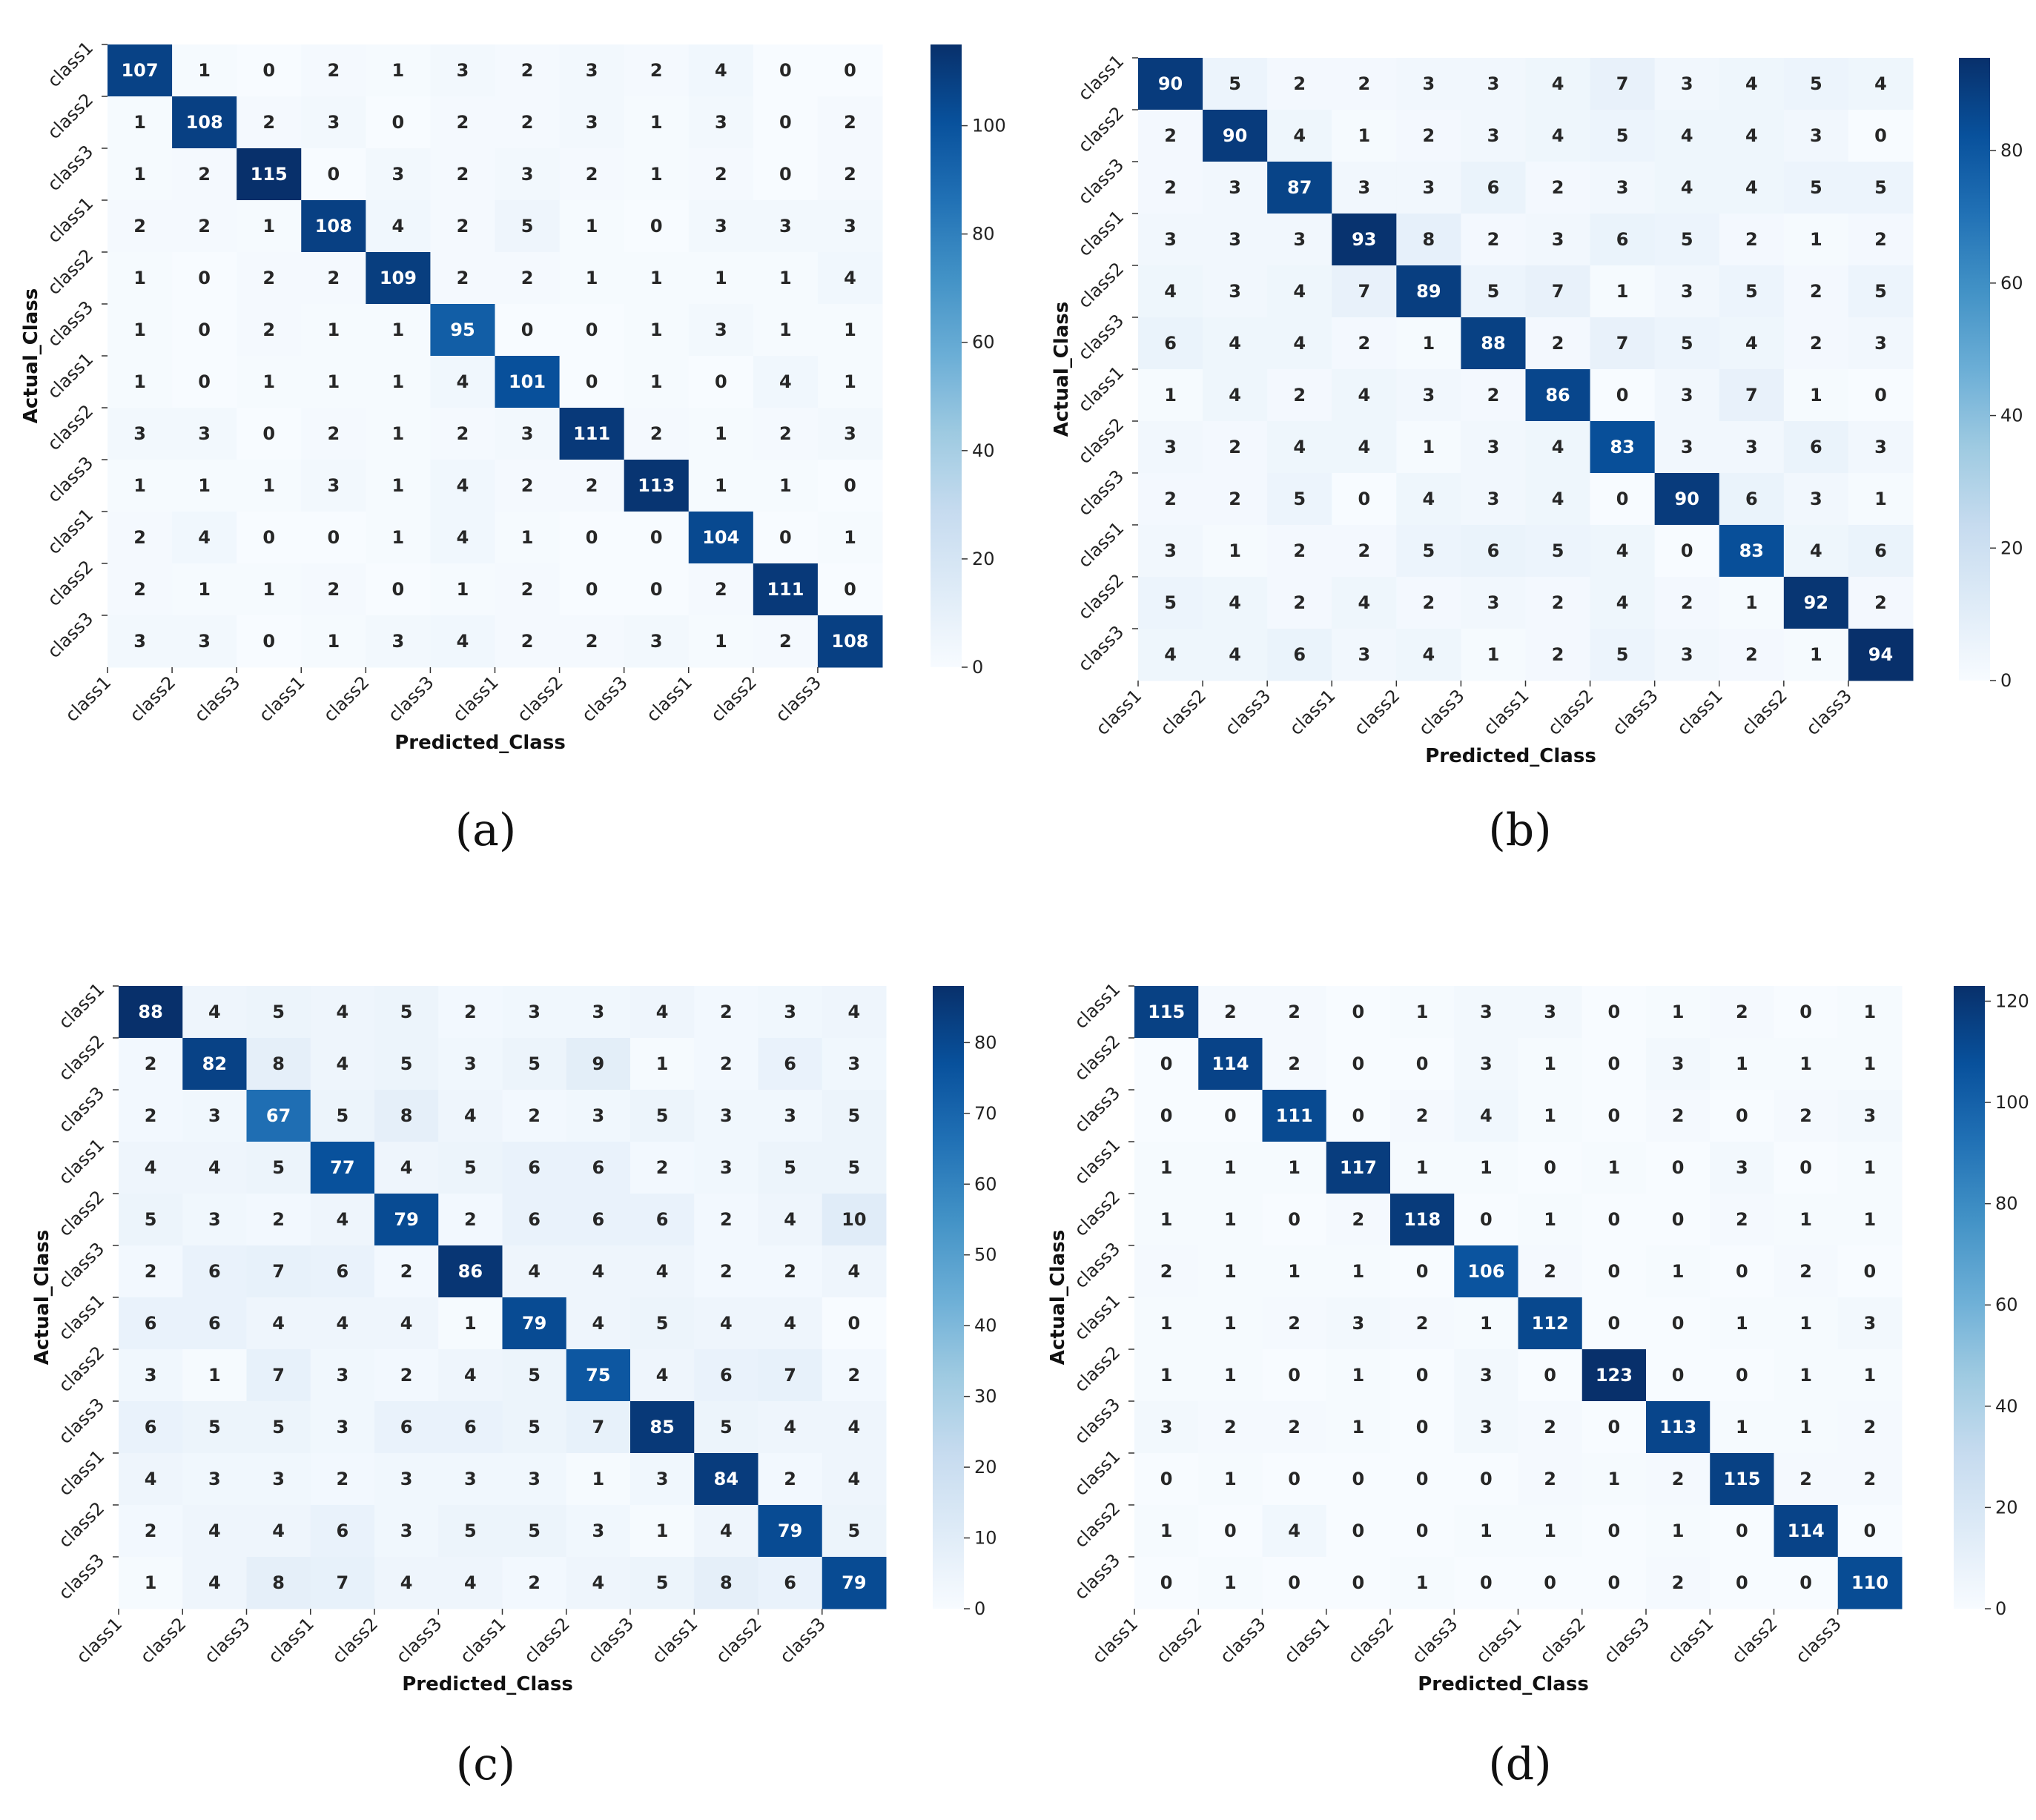  Describe the element at coordinates (1558, 395) in the screenshot. I see `cell-value: 86` at that location.